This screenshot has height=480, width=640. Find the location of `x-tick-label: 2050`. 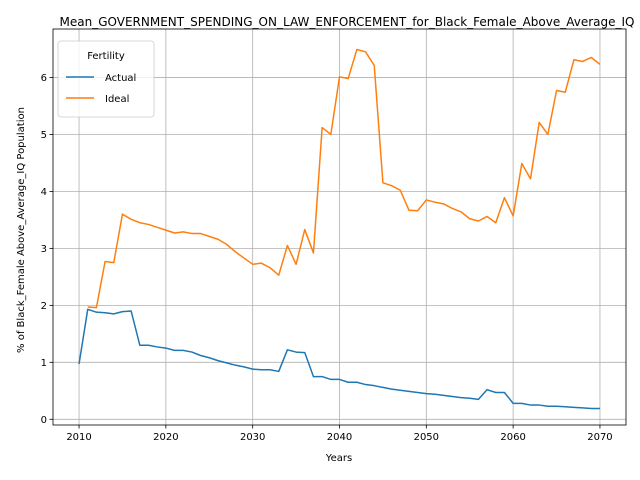

x-tick-label: 2050 is located at coordinates (426, 437).